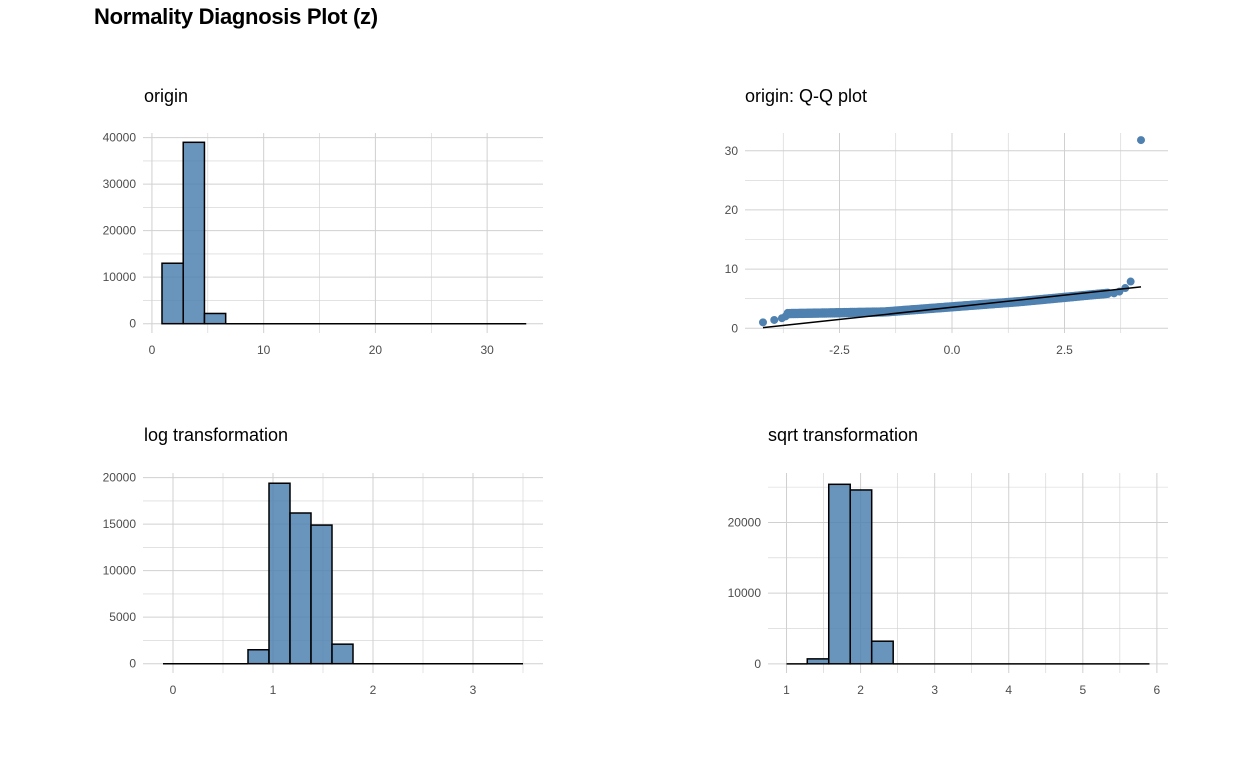 This screenshot has width=1248, height=768. I want to click on origin-panel-title: origin, so click(166, 96).